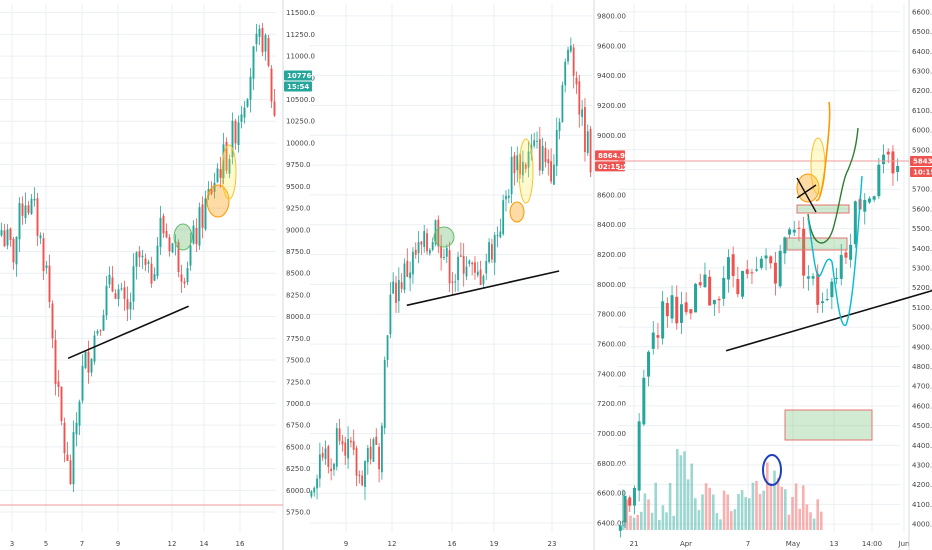  I want to click on y-tick-label: 5700.0, so click(922, 190).